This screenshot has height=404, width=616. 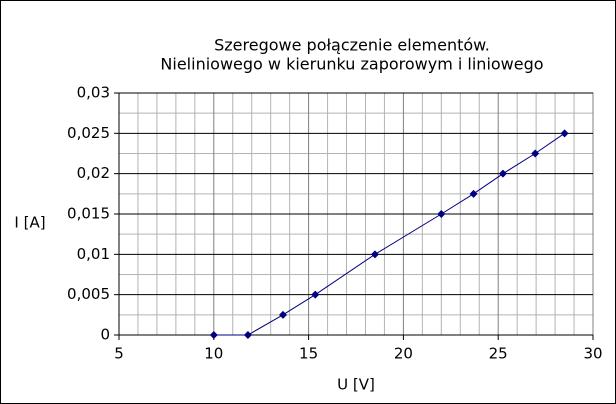 I want to click on x-axis-label: U [V], so click(x=356, y=385).